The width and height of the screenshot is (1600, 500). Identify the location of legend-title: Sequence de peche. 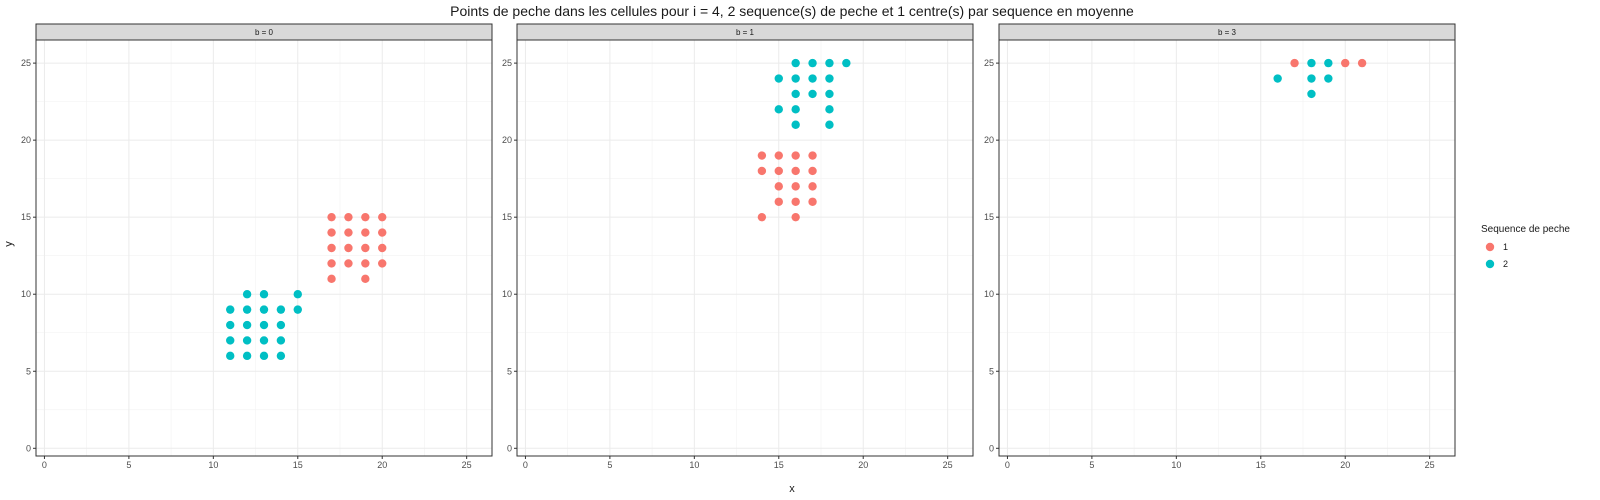
(1525, 229).